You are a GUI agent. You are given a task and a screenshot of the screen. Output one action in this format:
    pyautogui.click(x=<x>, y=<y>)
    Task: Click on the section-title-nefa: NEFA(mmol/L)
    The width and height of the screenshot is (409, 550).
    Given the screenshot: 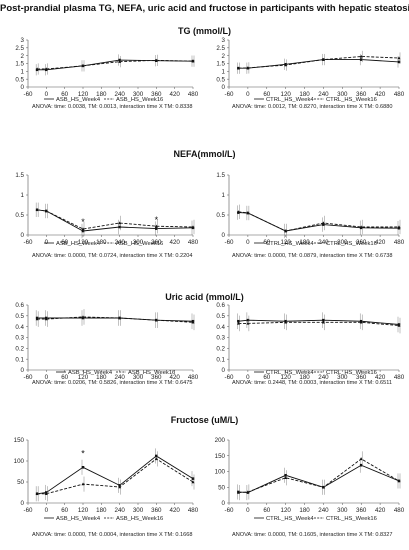 What is the action you would take?
    pyautogui.click(x=204, y=154)
    